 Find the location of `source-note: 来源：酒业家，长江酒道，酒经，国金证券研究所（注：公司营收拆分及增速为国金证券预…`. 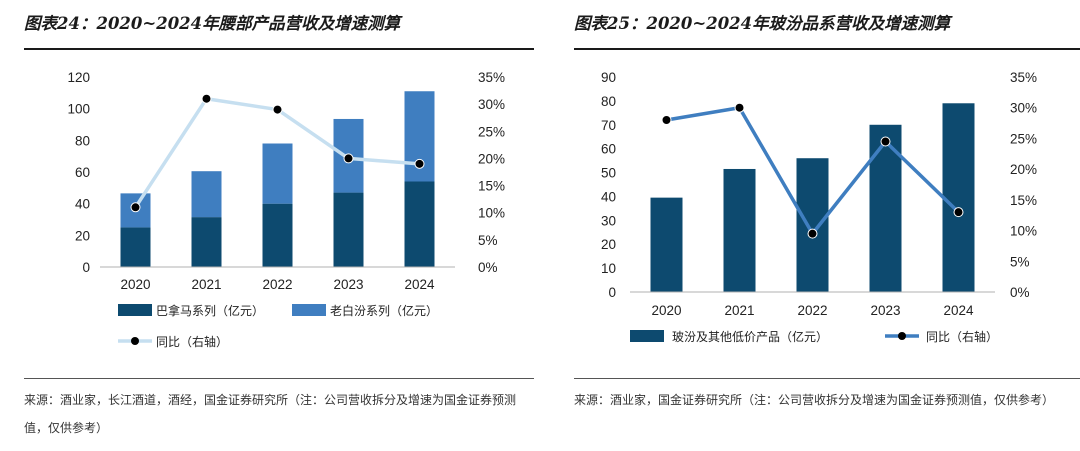

source-note: 来源：酒业家，长江酒道，酒经，国金证券研究所（注：公司营收拆分及增速为国金证券预… is located at coordinates (270, 414).